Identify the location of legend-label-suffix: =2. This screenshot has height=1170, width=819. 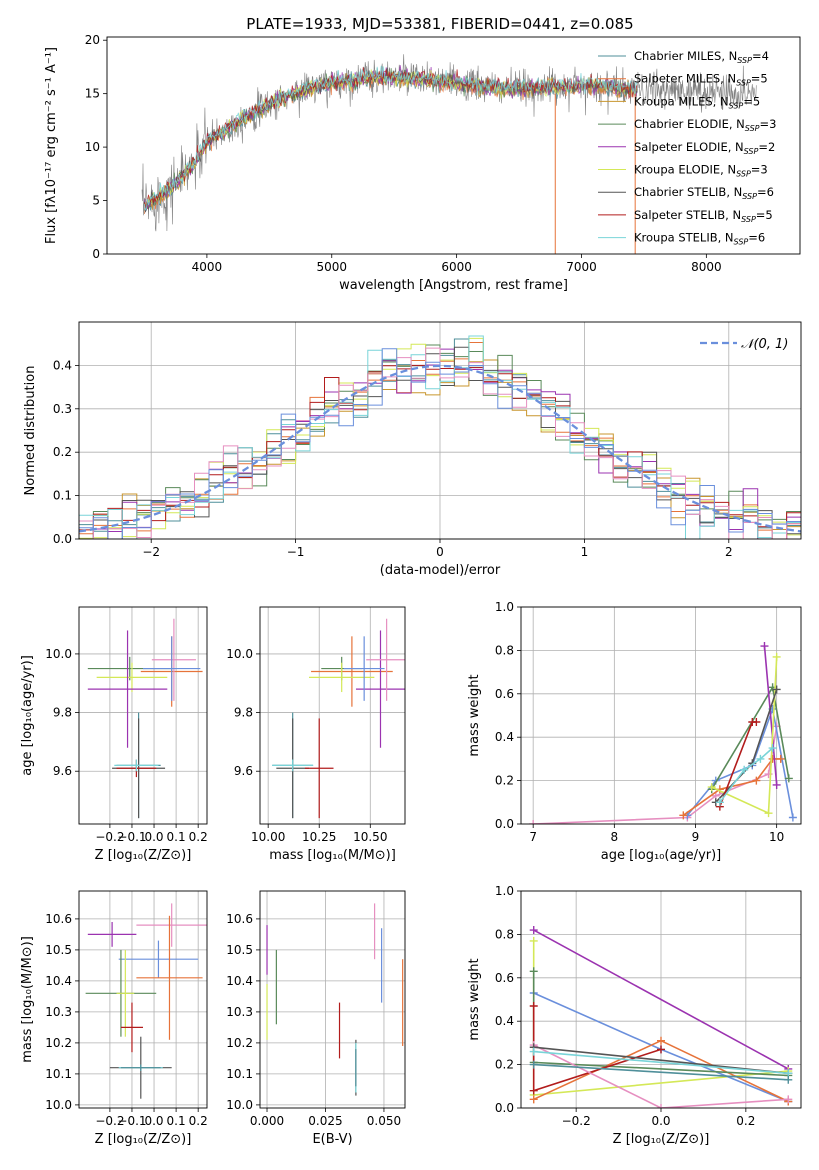
(766, 147).